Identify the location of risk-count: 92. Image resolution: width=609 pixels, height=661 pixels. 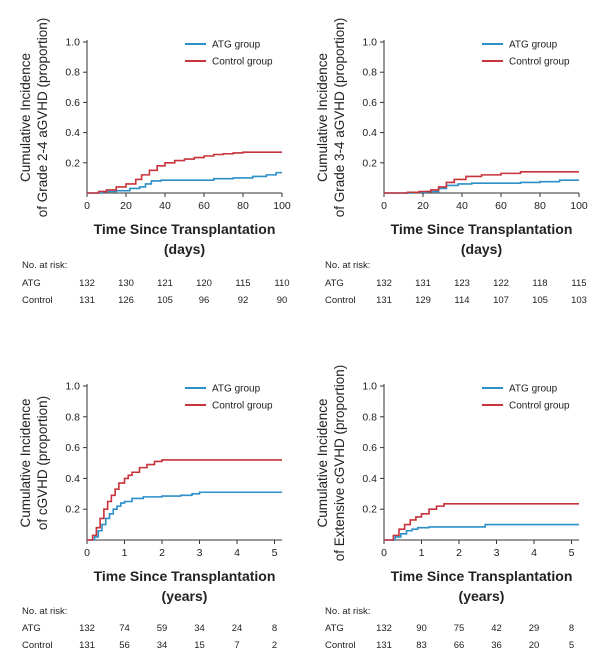
(243, 300).